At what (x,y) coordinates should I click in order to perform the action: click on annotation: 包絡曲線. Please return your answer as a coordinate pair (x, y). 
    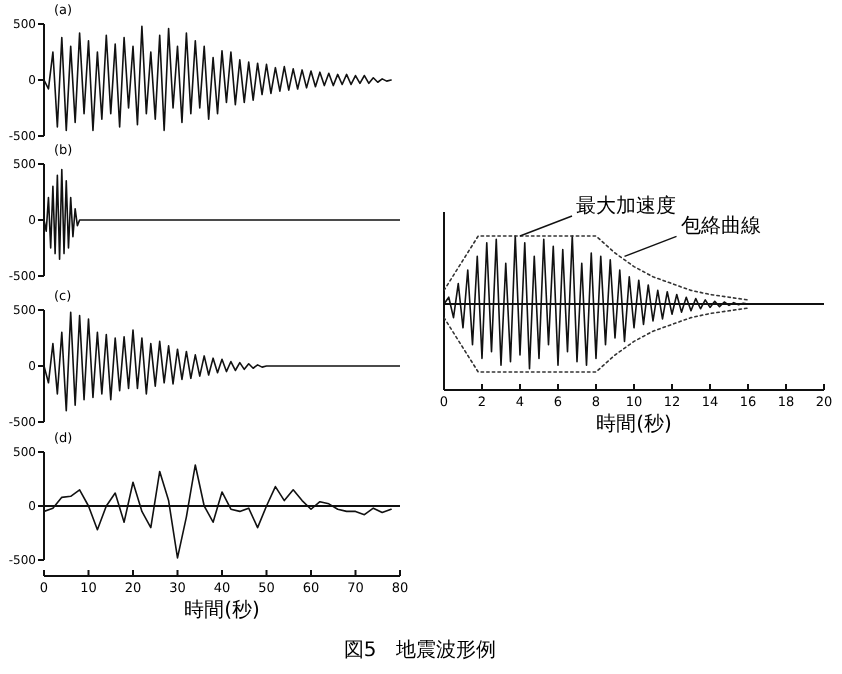
    Looking at the image, I should click on (720, 226).